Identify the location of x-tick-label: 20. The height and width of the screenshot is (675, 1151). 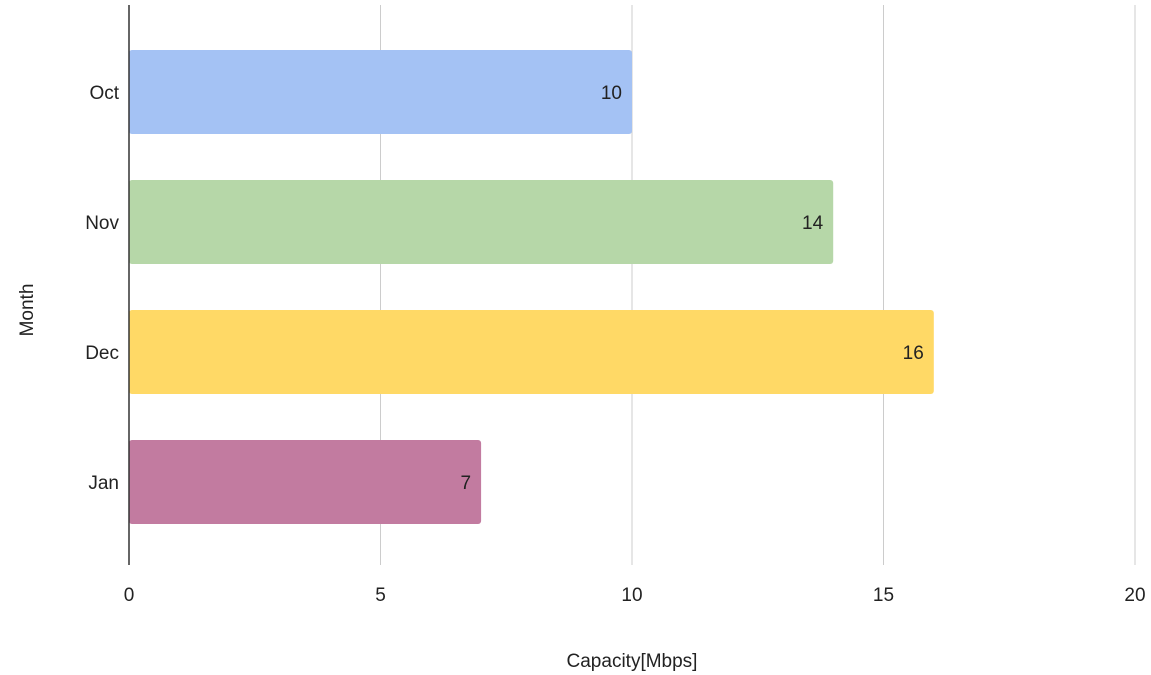
(1134, 595).